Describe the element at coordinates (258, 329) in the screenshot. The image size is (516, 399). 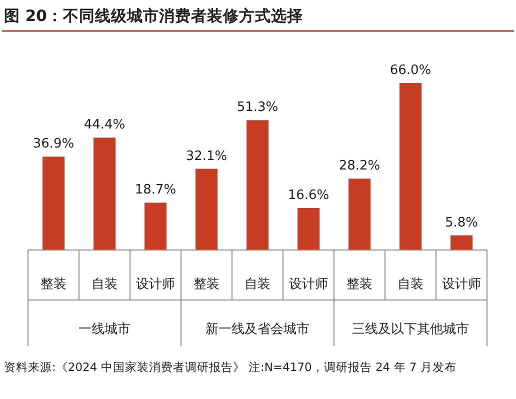
I see `text: 新一线及省会城市` at that location.